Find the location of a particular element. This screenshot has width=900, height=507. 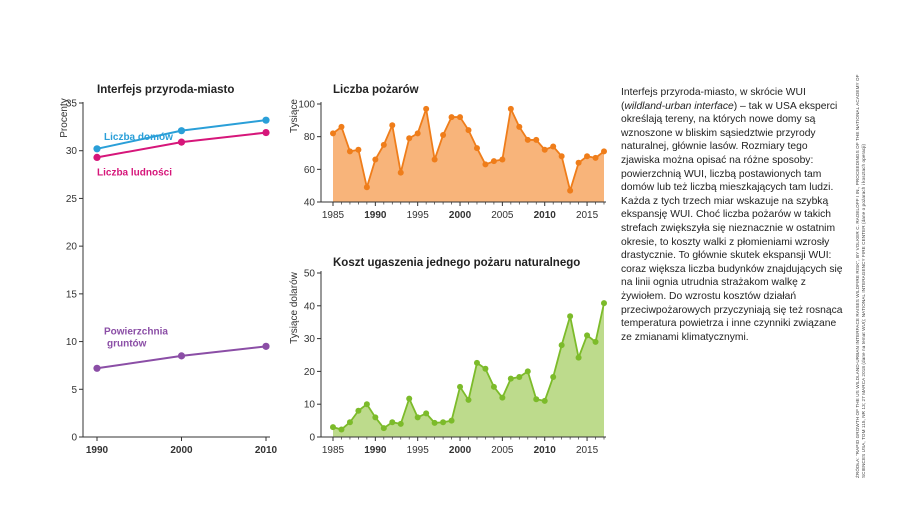

article-italic: wildland-urban interface is located at coordinates (679, 106).